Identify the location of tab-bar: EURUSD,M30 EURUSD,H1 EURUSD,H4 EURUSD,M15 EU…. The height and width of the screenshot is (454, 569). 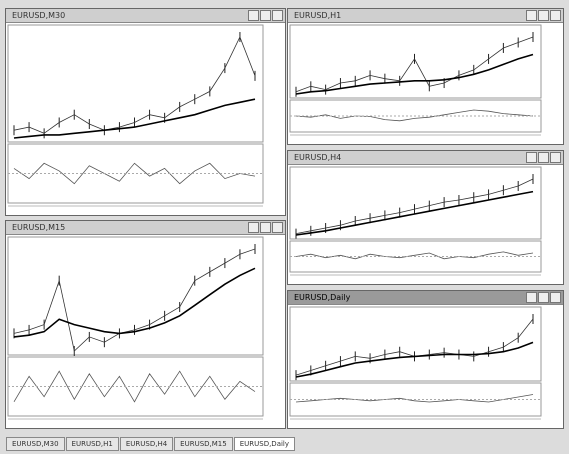
(151, 441).